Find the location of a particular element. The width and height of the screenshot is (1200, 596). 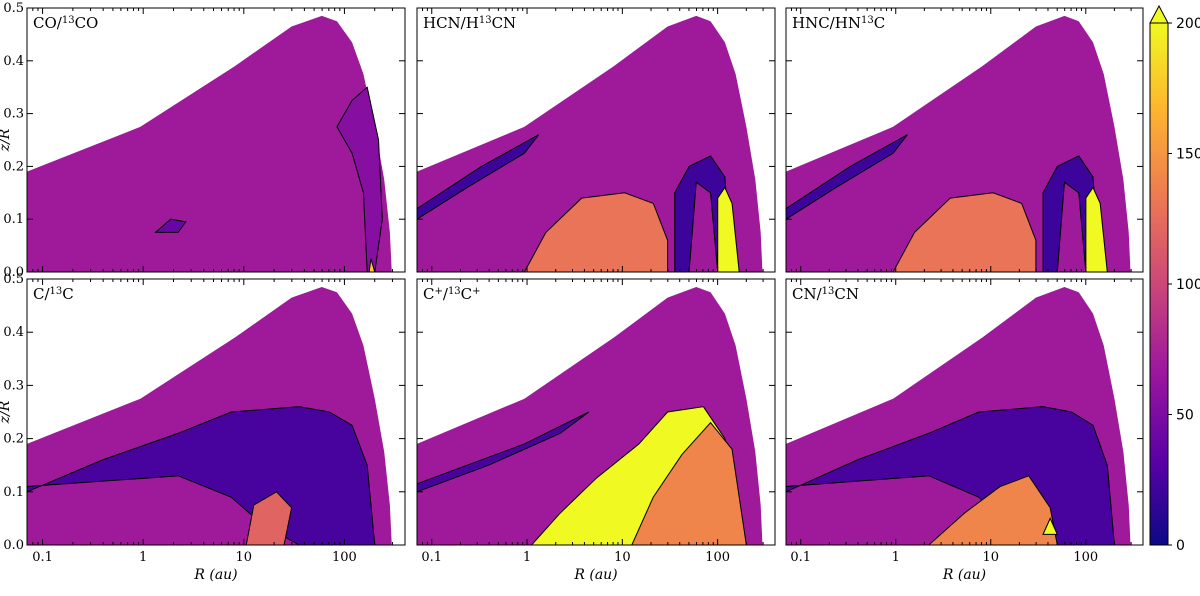

colorbar-tick-label: 100 is located at coordinates (1188, 285).